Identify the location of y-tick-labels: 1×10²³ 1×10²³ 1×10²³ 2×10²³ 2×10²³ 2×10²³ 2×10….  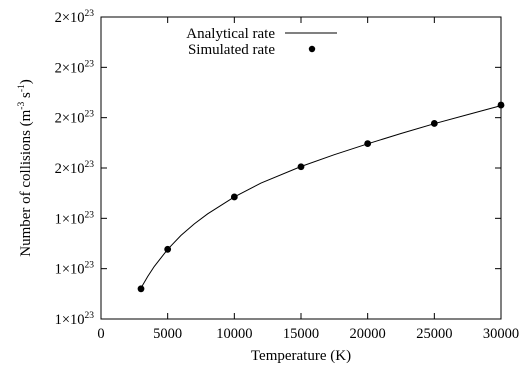
(75, 168).